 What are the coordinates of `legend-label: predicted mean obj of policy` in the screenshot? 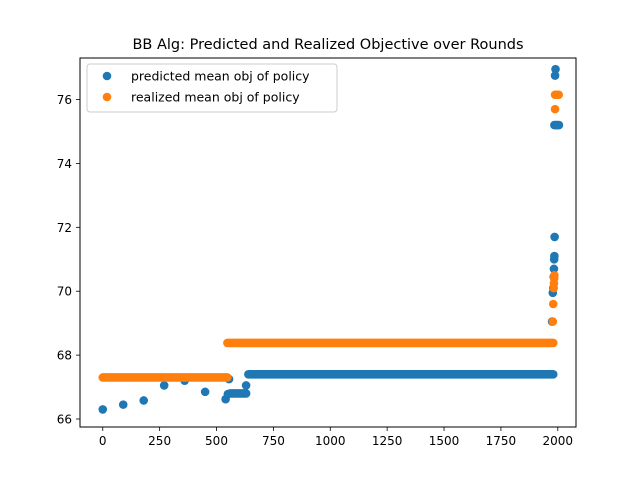 It's located at (220, 76).